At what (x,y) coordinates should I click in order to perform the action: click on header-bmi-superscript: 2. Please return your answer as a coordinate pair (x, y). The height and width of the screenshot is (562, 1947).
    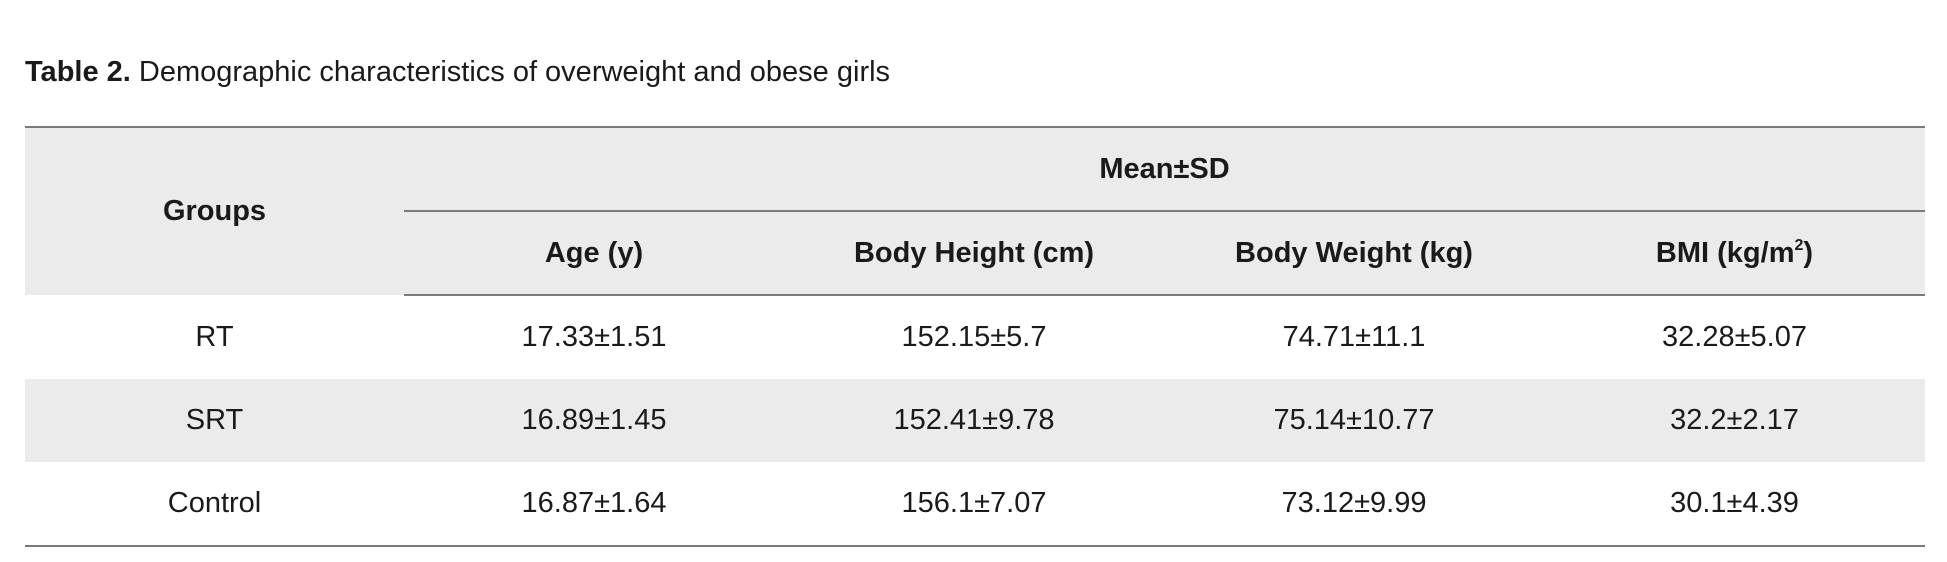
    Looking at the image, I should click on (1799, 245).